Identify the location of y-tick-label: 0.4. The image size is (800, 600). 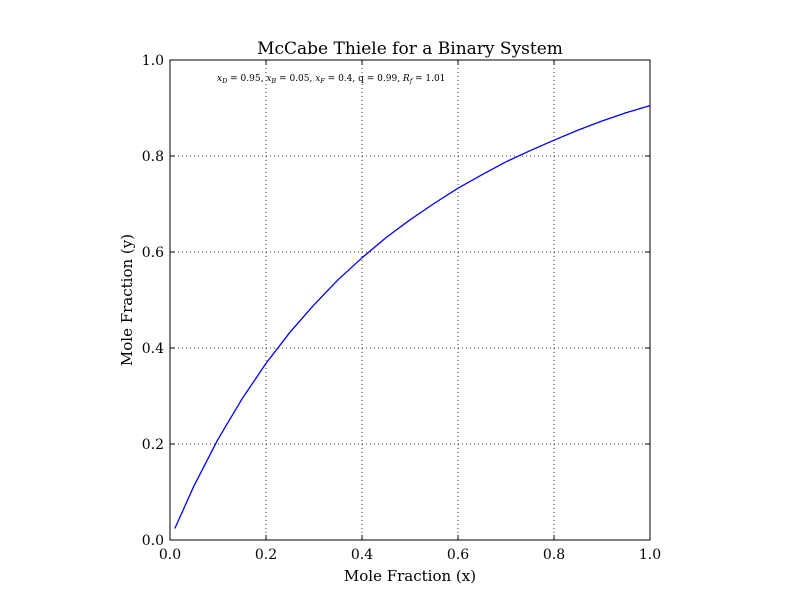
(153, 349).